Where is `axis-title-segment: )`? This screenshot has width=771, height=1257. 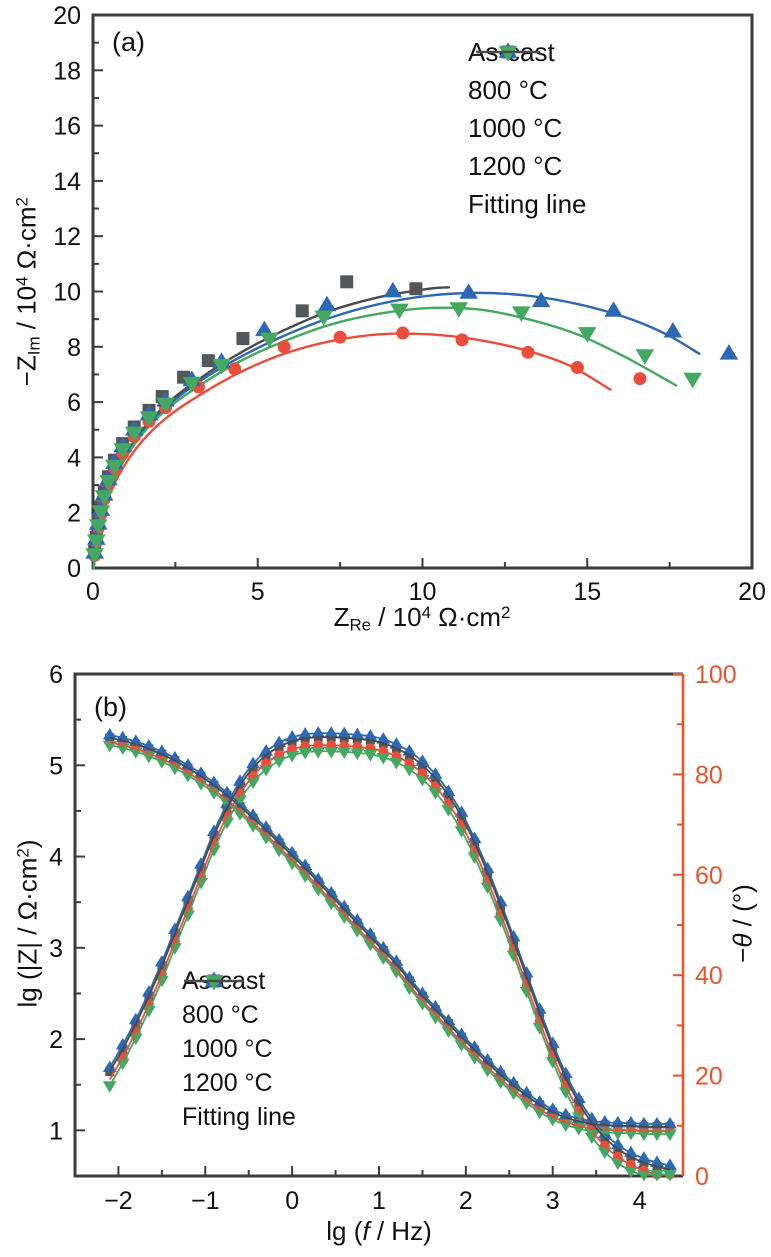 axis-title-segment: ) is located at coordinates (27, 844).